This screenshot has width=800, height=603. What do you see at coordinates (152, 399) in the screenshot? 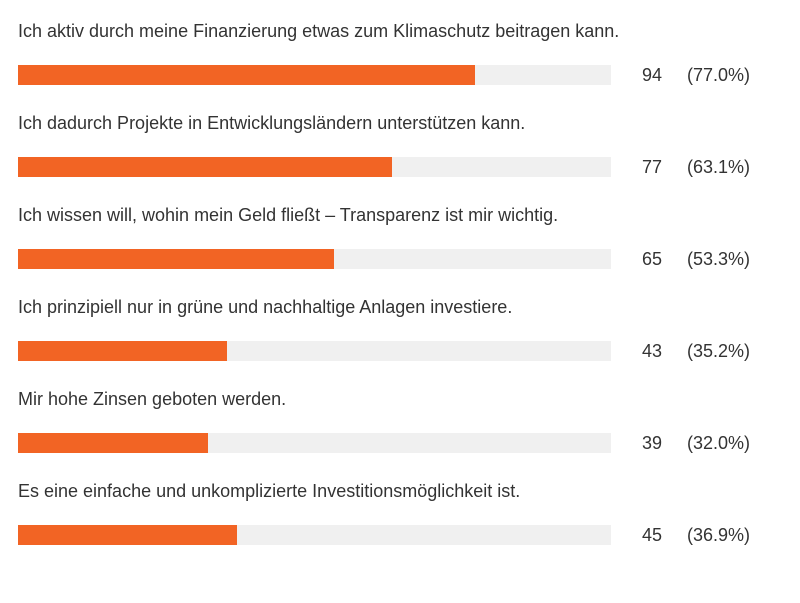
I see `answer-label: Mir hohe Zinsen geboten werden.` at bounding box center [152, 399].